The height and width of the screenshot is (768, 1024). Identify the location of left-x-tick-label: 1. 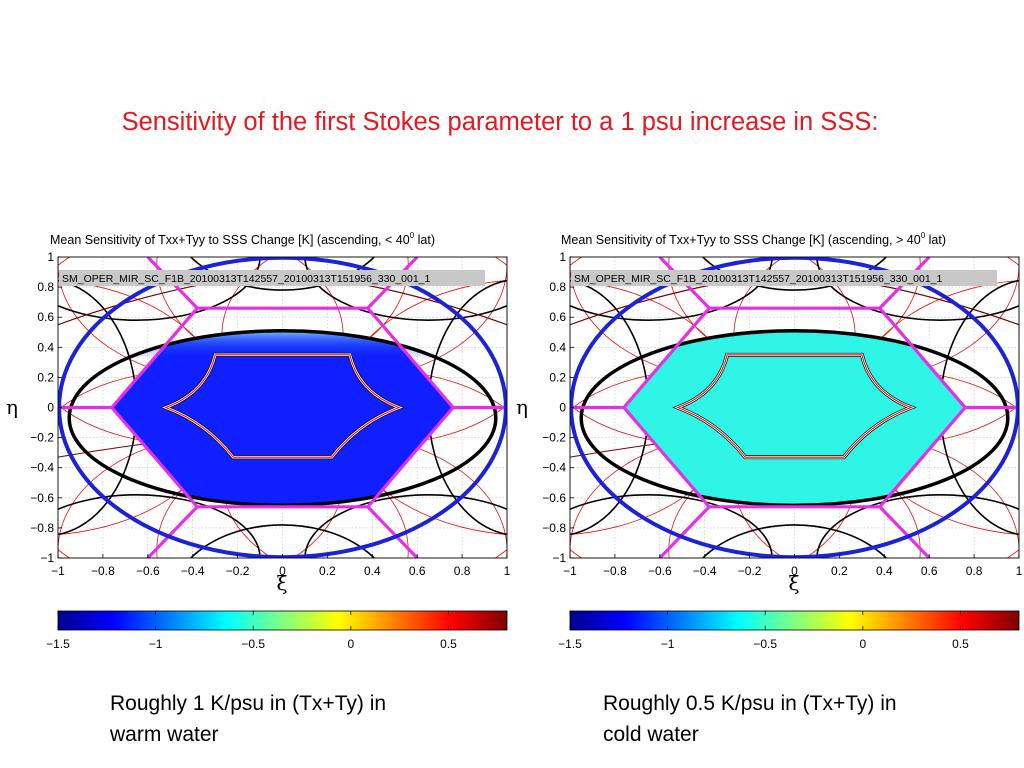
(507, 571).